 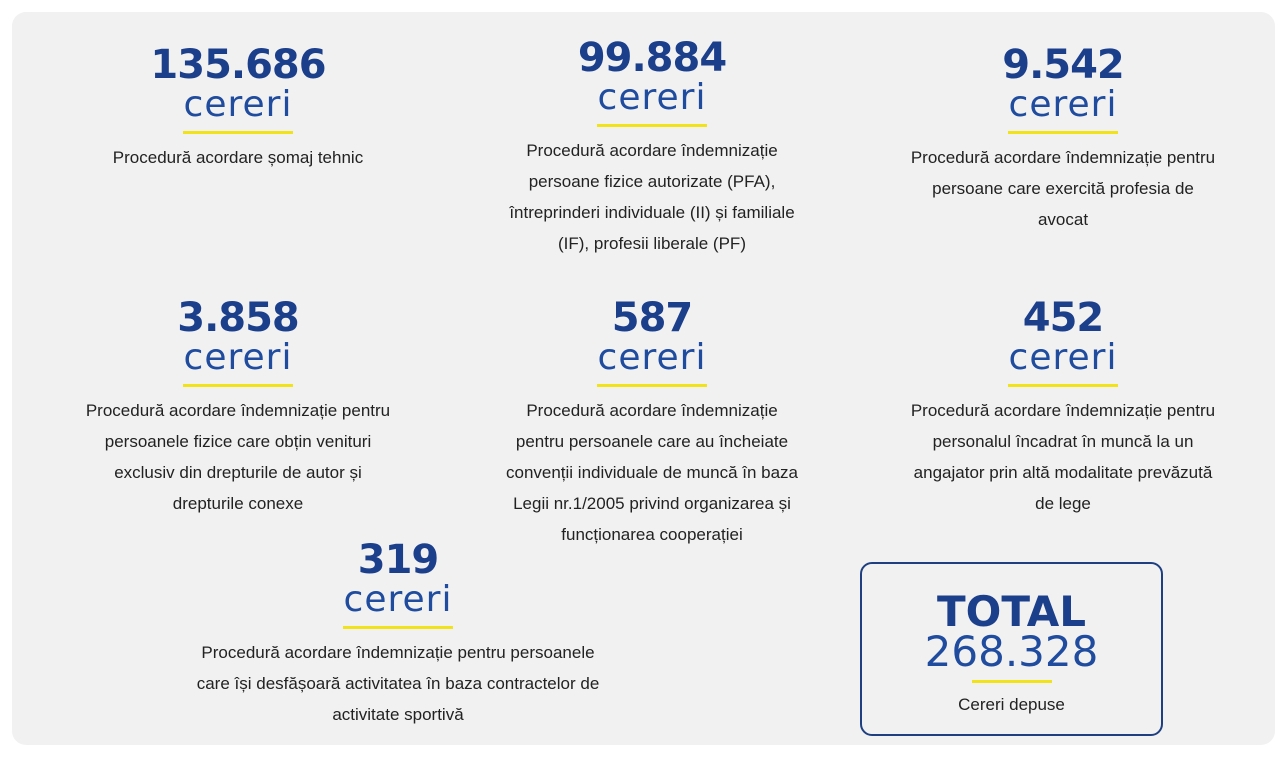 What do you see at coordinates (238, 503) in the screenshot?
I see `description-line: drepturile conexe` at bounding box center [238, 503].